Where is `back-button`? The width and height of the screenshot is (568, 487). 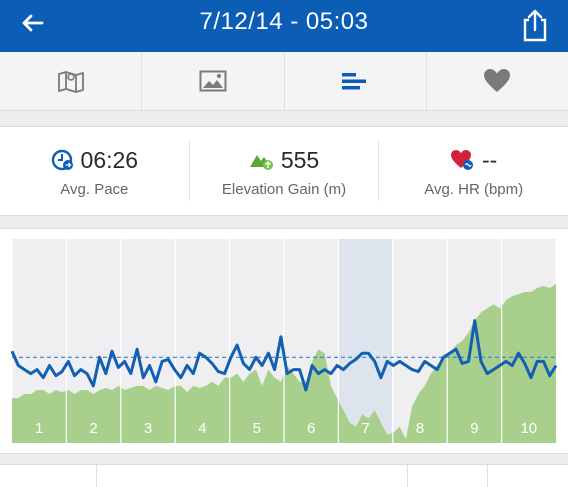 back-button is located at coordinates (32, 26).